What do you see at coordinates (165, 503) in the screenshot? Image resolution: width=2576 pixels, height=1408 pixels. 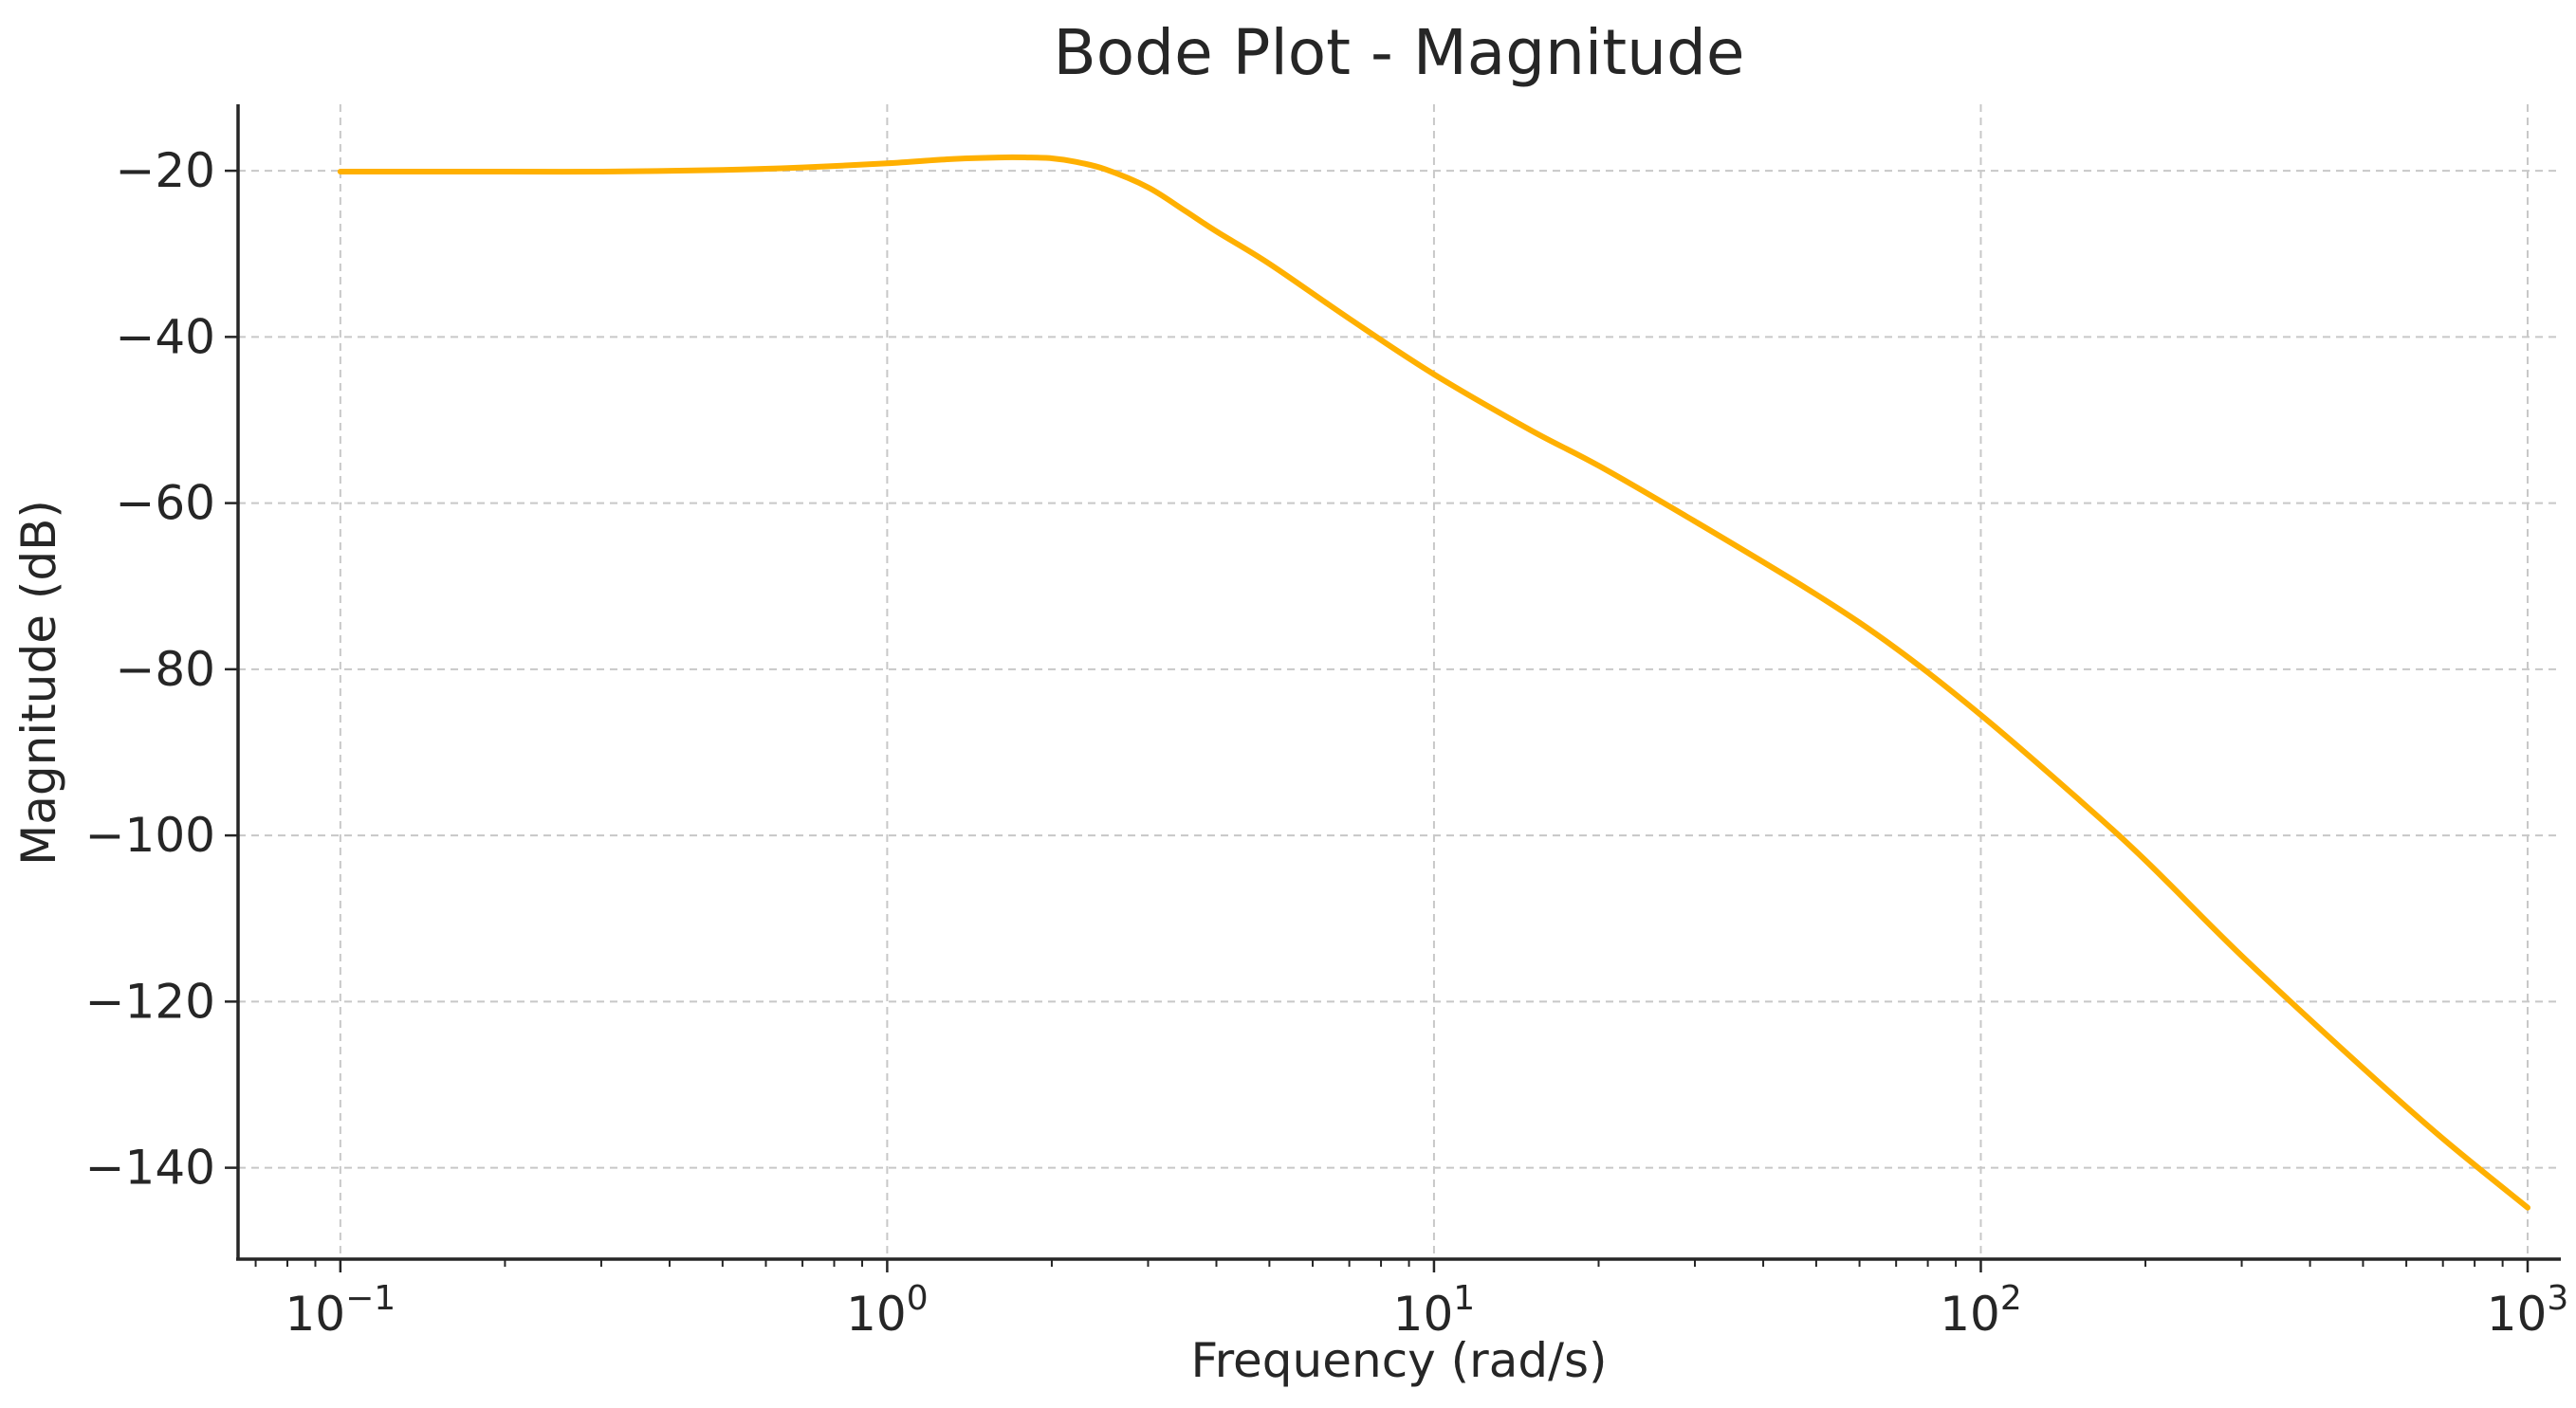 I see `y-tick-label: −60` at bounding box center [165, 503].